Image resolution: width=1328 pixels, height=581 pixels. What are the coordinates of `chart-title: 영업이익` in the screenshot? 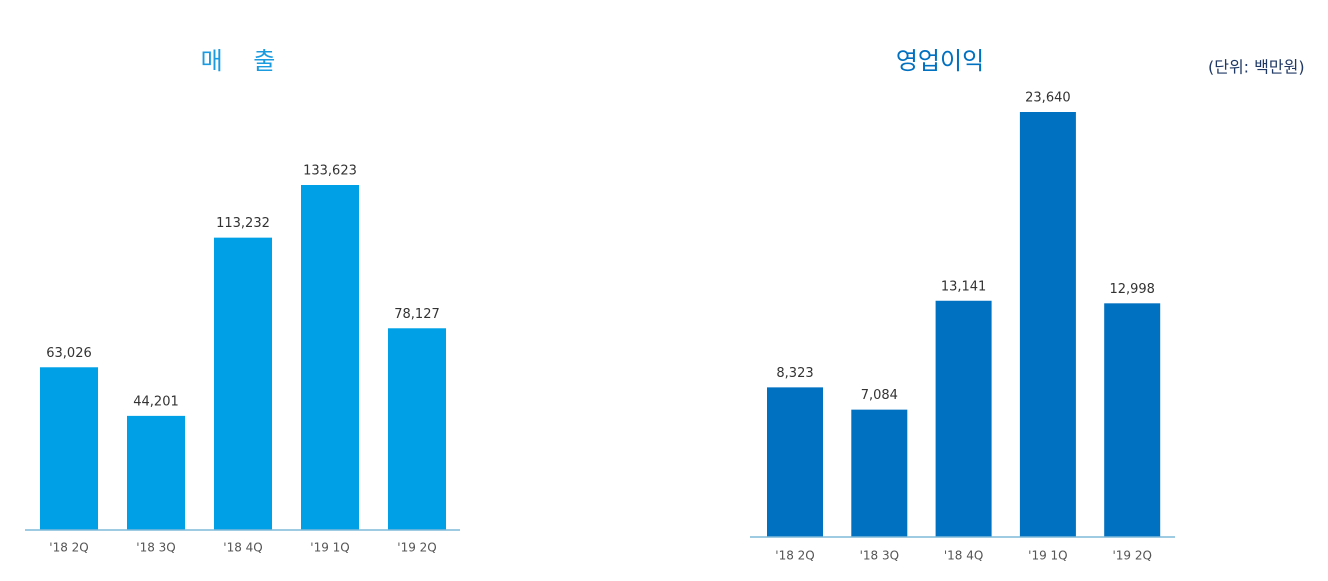 It's located at (940, 61).